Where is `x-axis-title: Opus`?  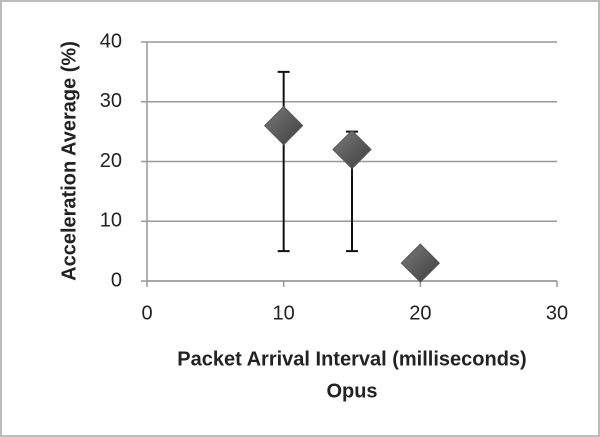 x-axis-title: Opus is located at coordinates (351, 391).